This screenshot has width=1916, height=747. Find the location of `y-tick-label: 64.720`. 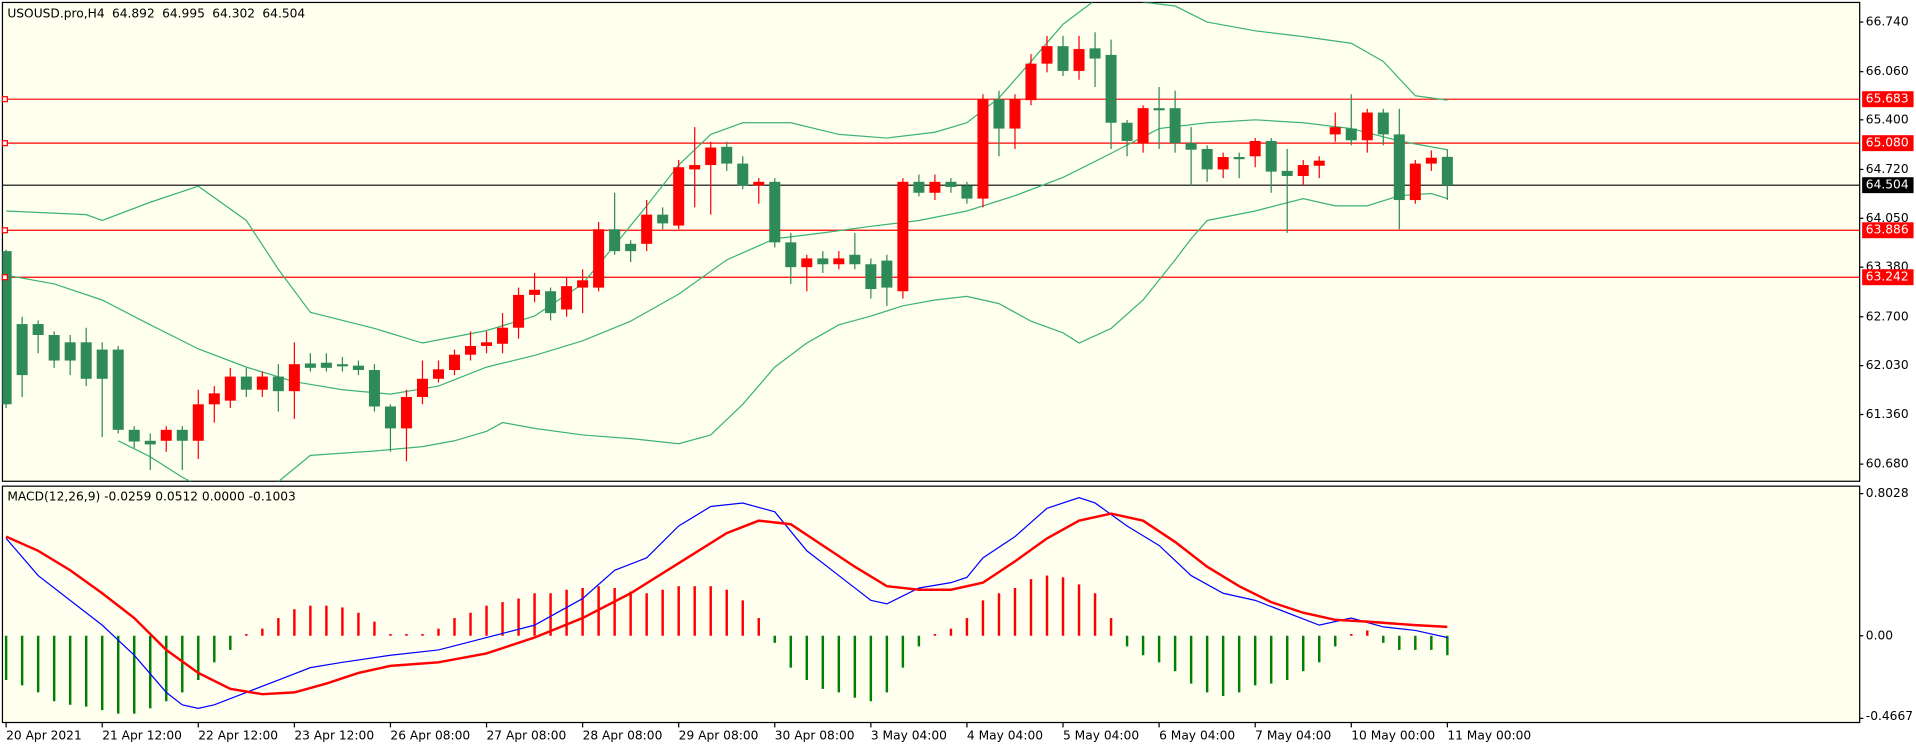

y-tick-label: 64.720 is located at coordinates (1887, 169).